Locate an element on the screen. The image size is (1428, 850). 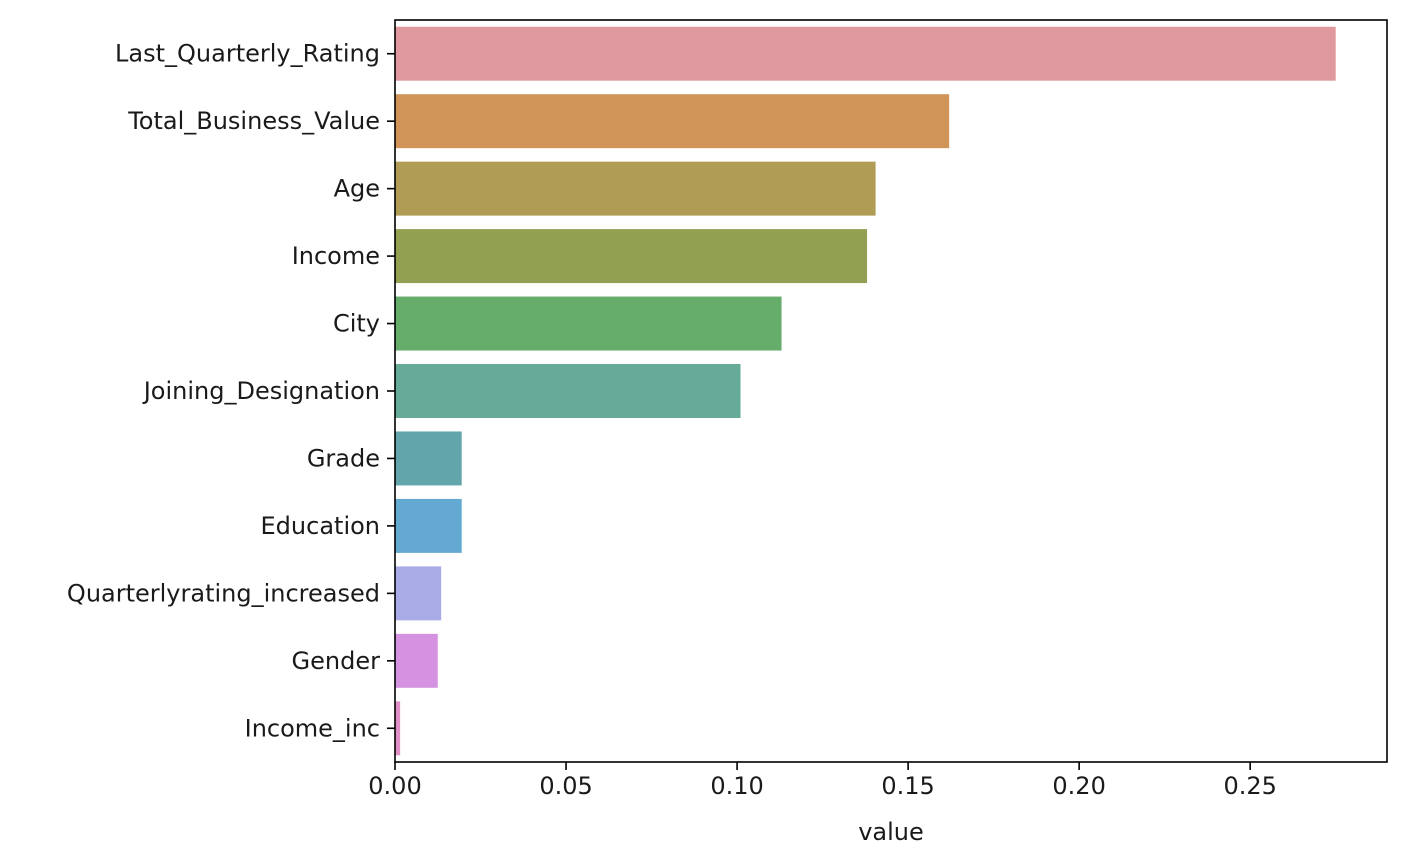
y-tick-label-9: Gender is located at coordinates (336, 661).